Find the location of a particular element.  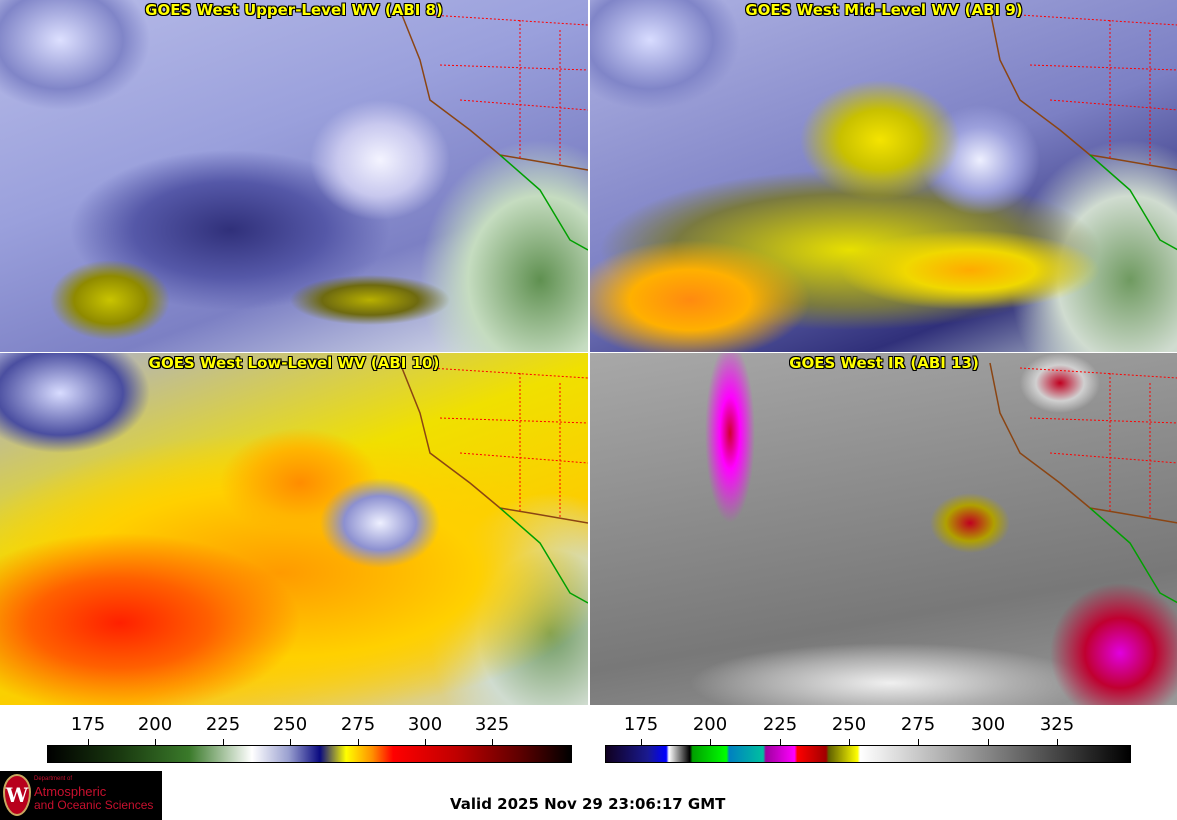

logo-line-3: and Oceanic Sciences is located at coordinates (94, 805).